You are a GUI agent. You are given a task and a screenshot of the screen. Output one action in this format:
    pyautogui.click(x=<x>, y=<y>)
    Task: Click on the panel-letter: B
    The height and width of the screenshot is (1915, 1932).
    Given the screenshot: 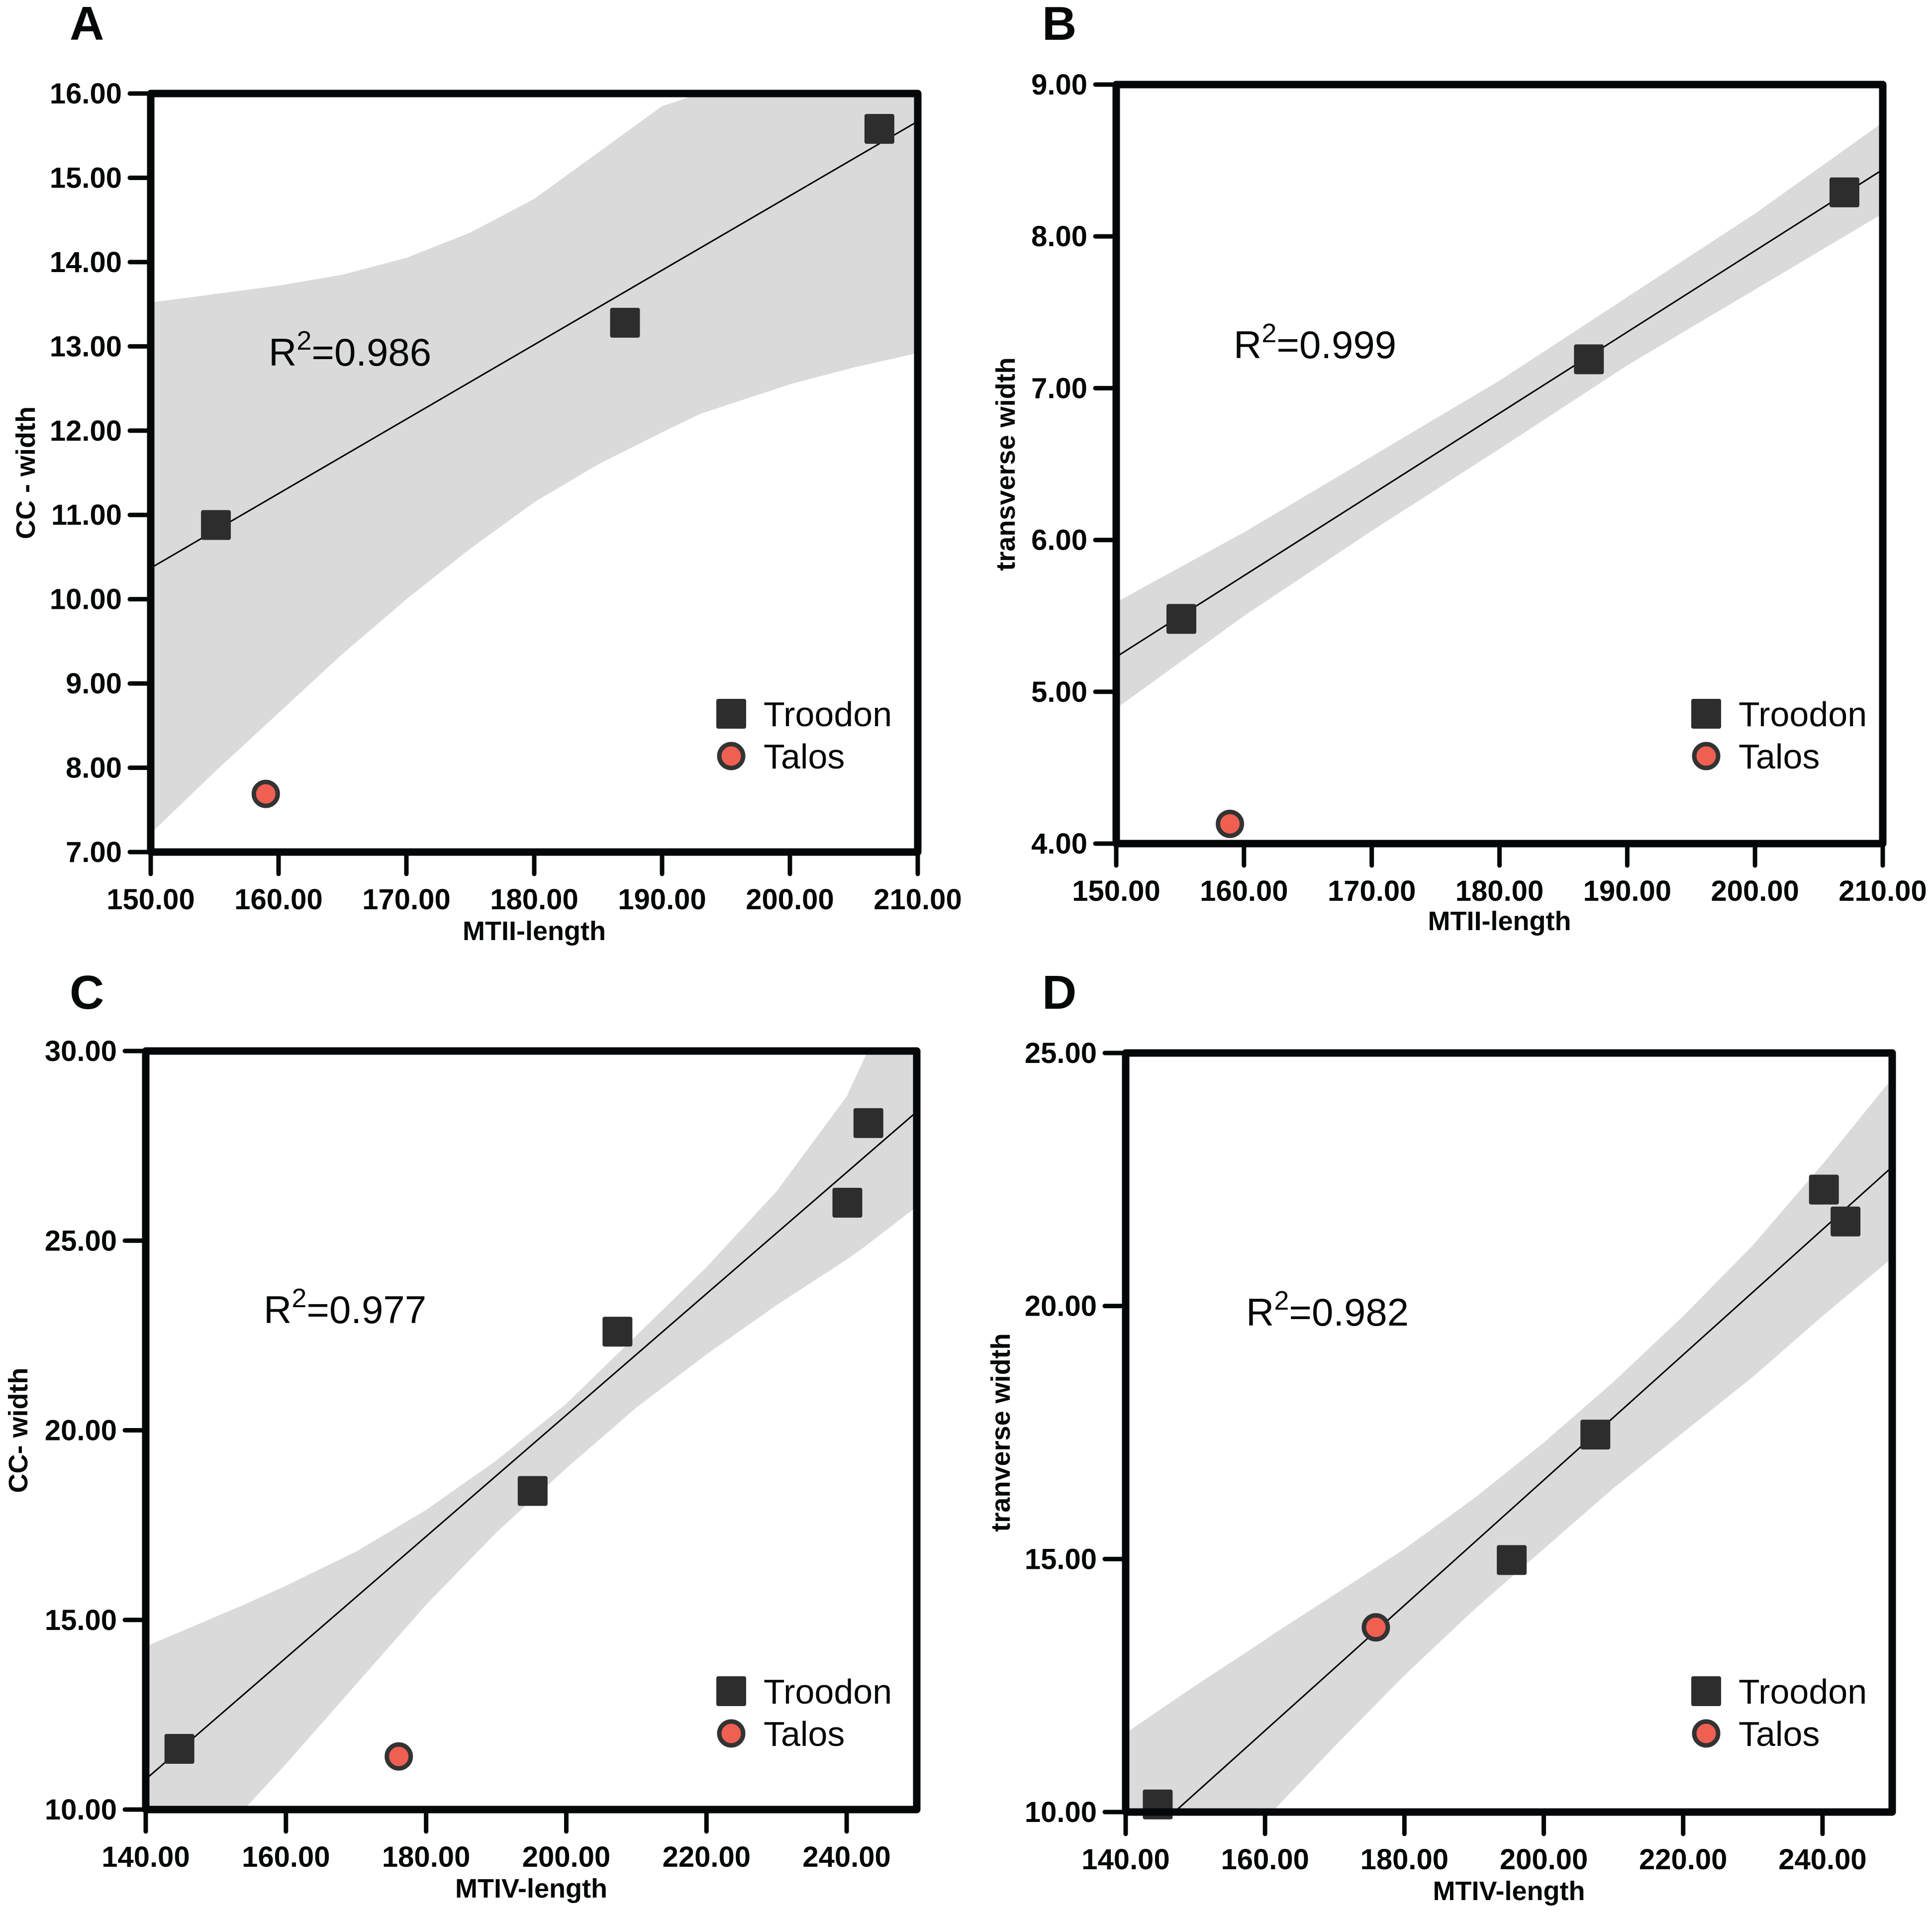 What is the action you would take?
    pyautogui.click(x=1059, y=25)
    